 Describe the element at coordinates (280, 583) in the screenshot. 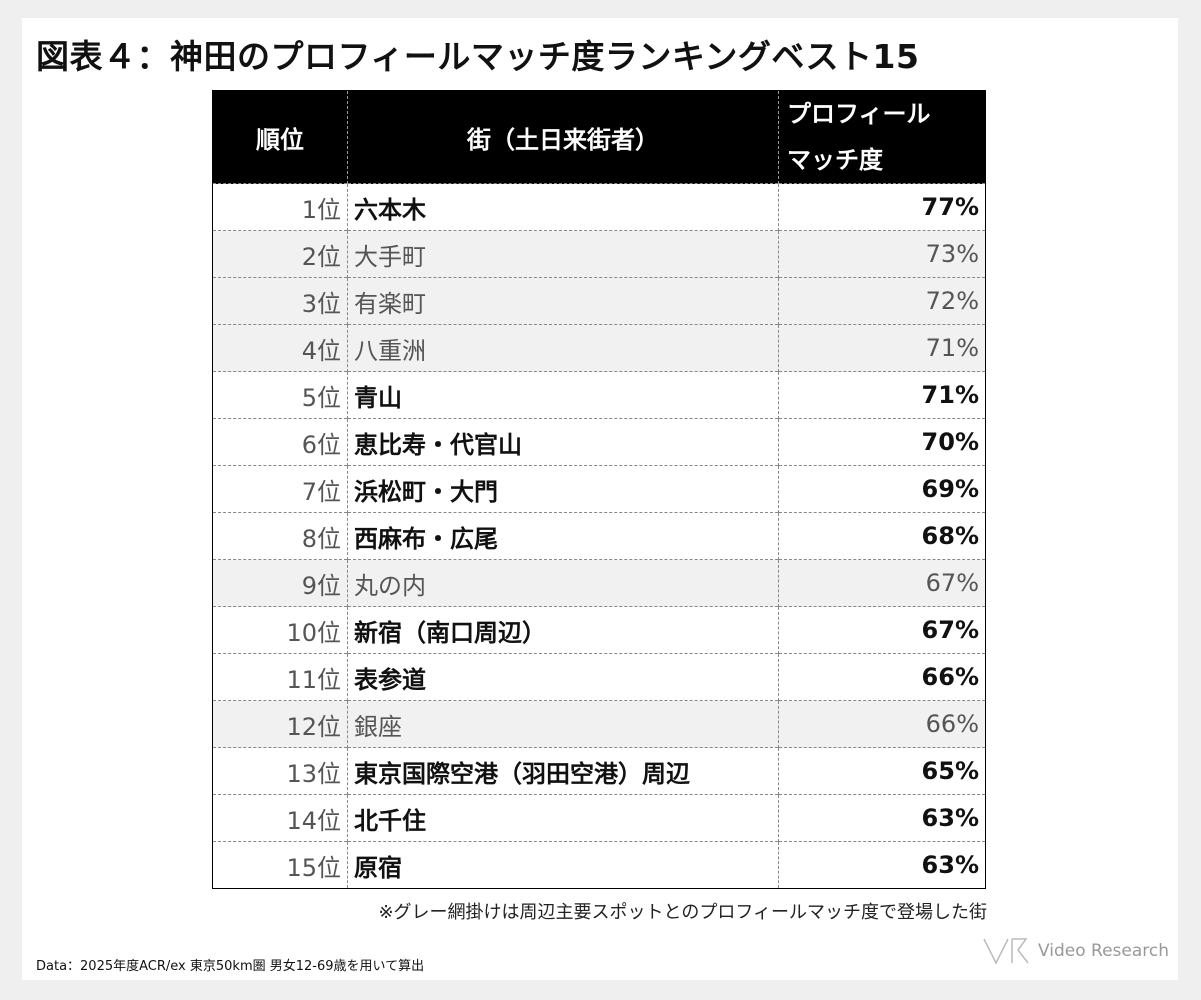

I see `rank-cell: 9位` at that location.